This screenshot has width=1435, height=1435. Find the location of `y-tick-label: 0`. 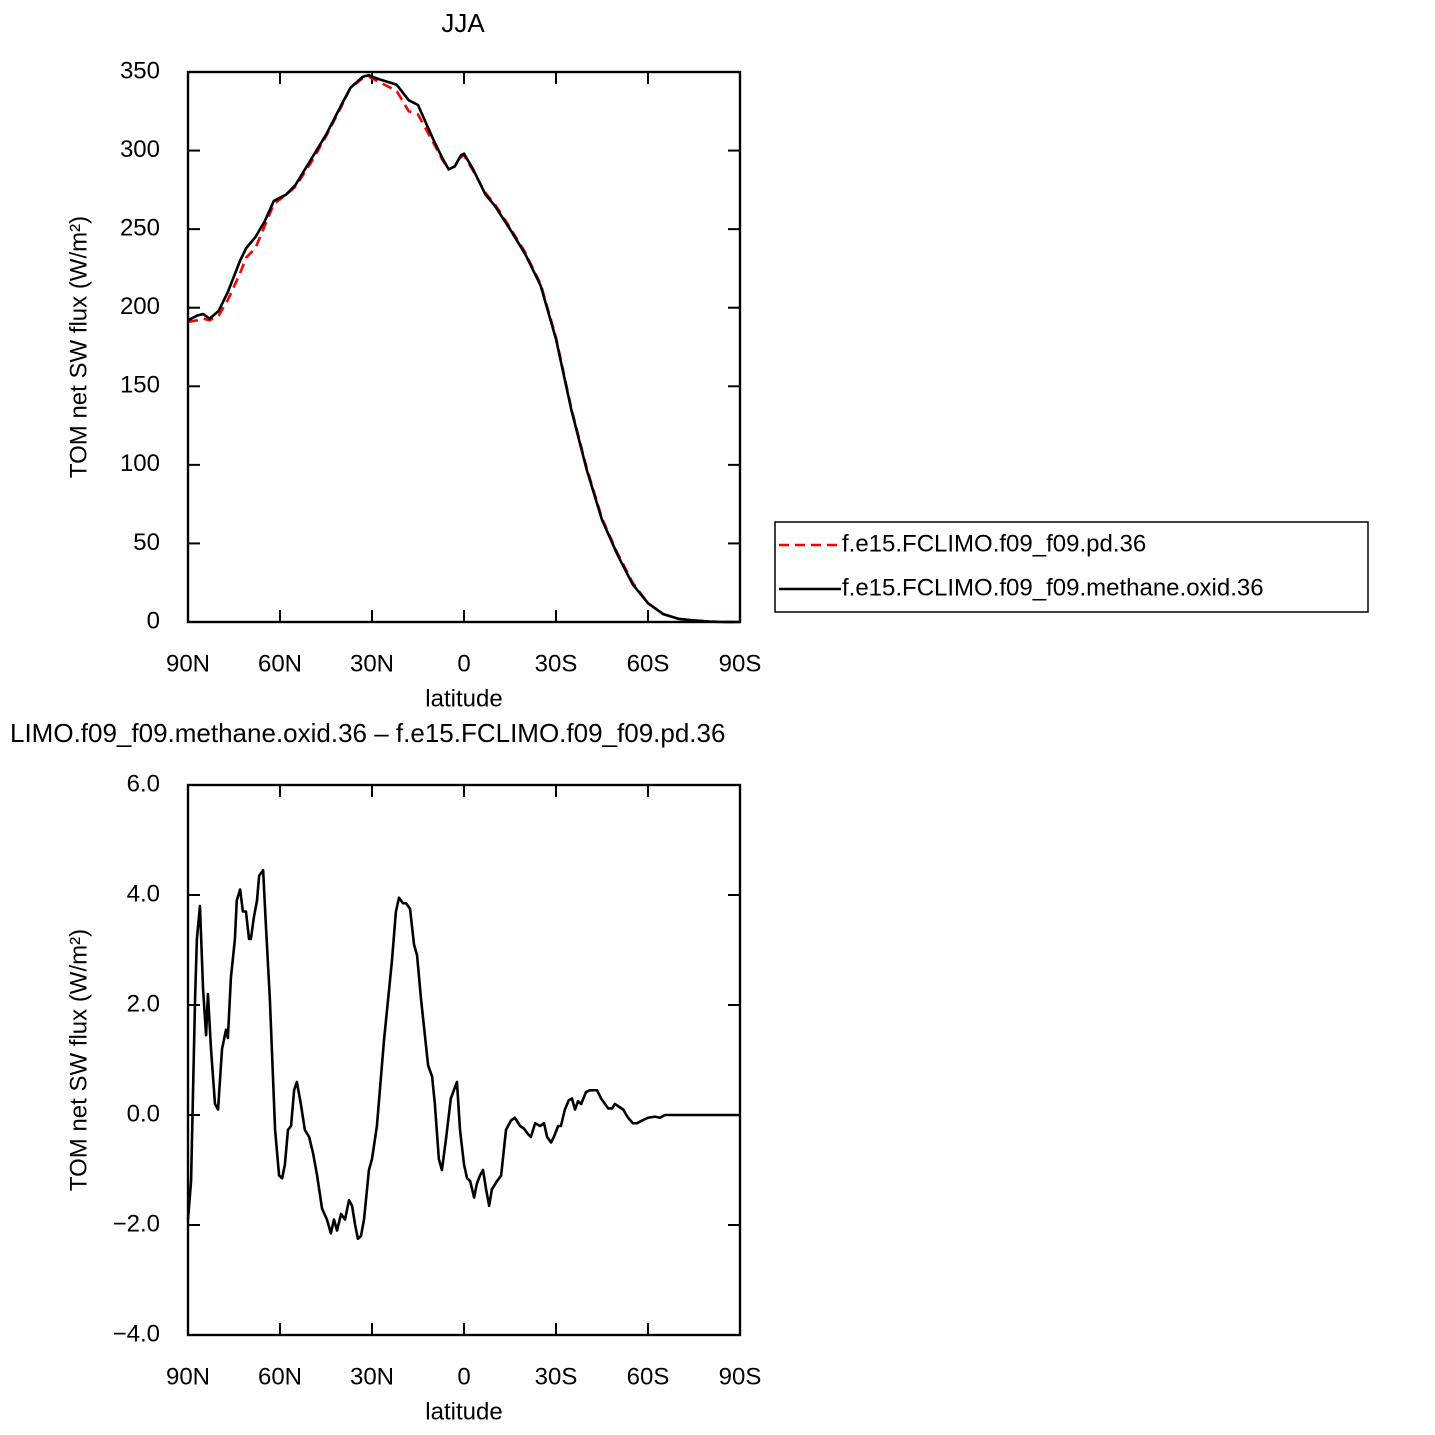

y-tick-label: 0 is located at coordinates (153, 620).